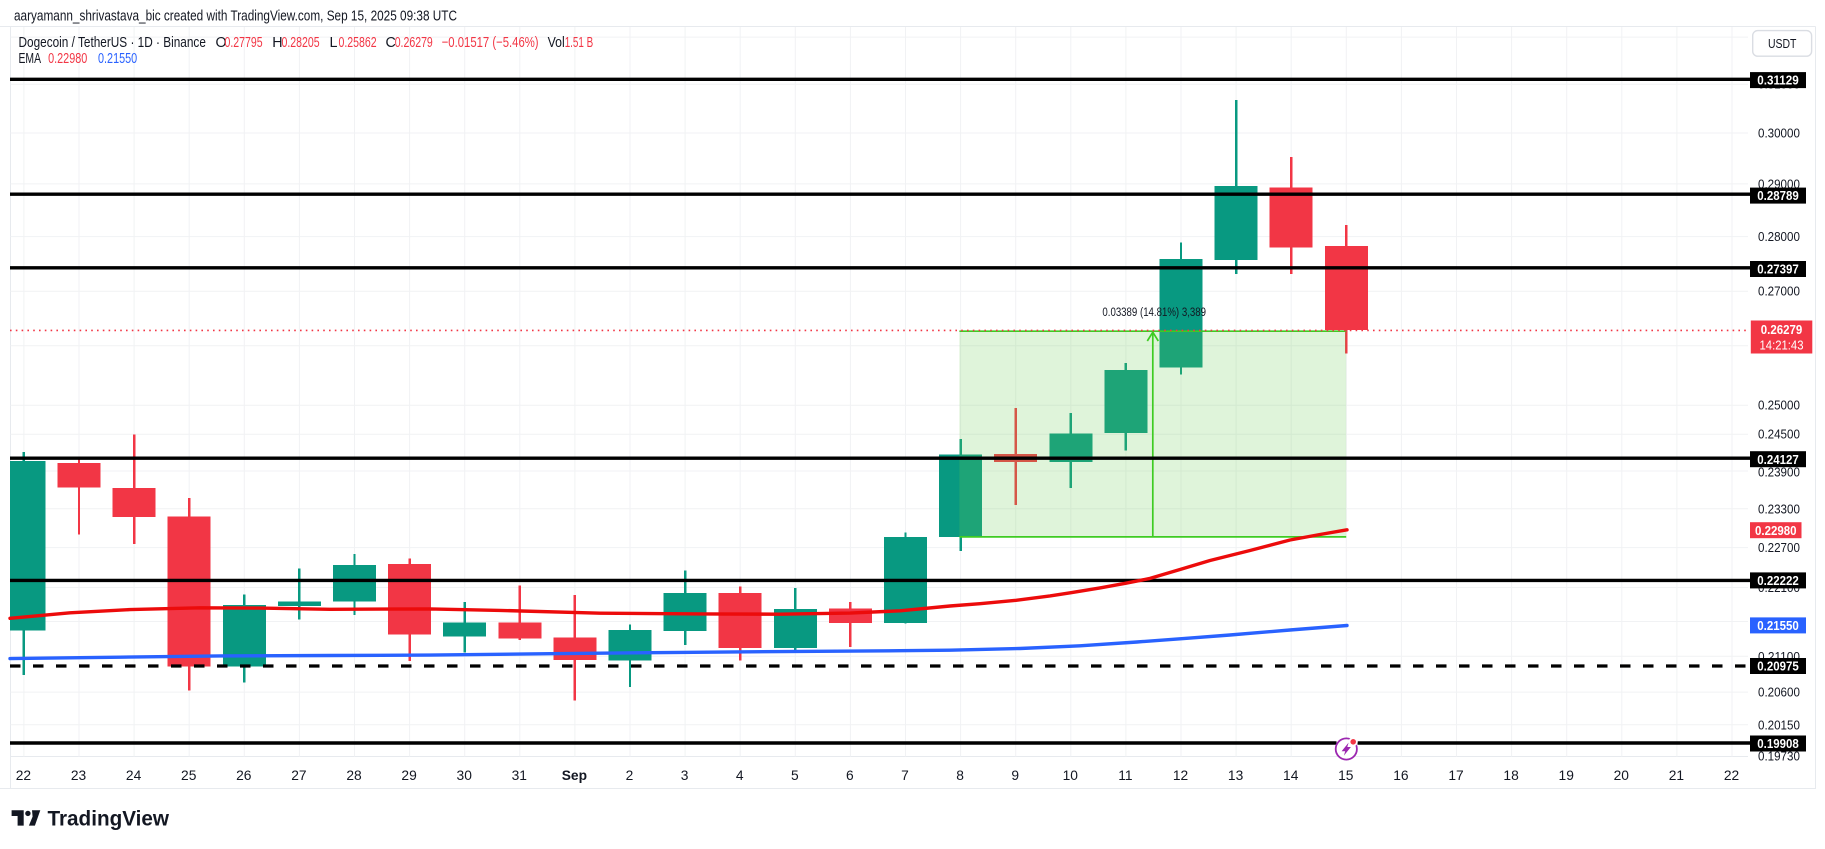 The width and height of the screenshot is (1825, 849). What do you see at coordinates (112, 43) in the screenshot?
I see `svg-text:Dogecoin / TetherUS · 1D · Bin: Dogecoin / TetherUS · 1D · Binance` at bounding box center [112, 43].